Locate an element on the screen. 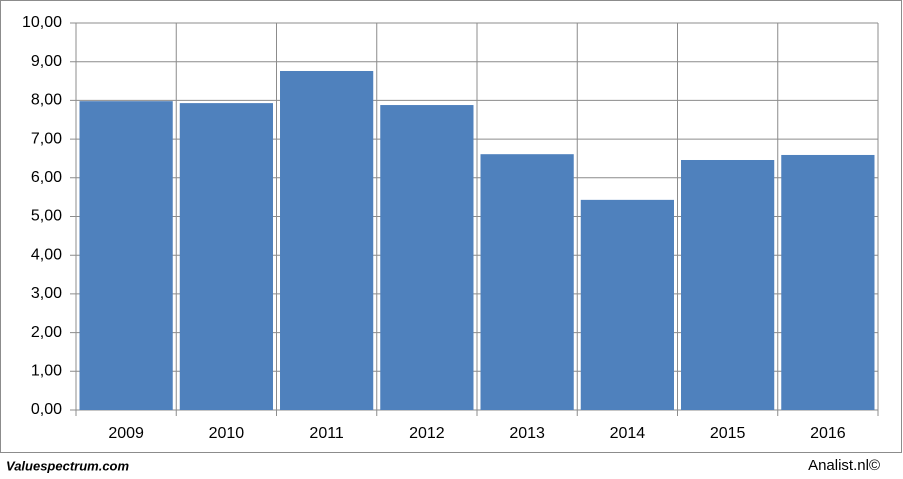 The width and height of the screenshot is (903, 479). source-left: Valuespectrum.com is located at coordinates (68, 465).